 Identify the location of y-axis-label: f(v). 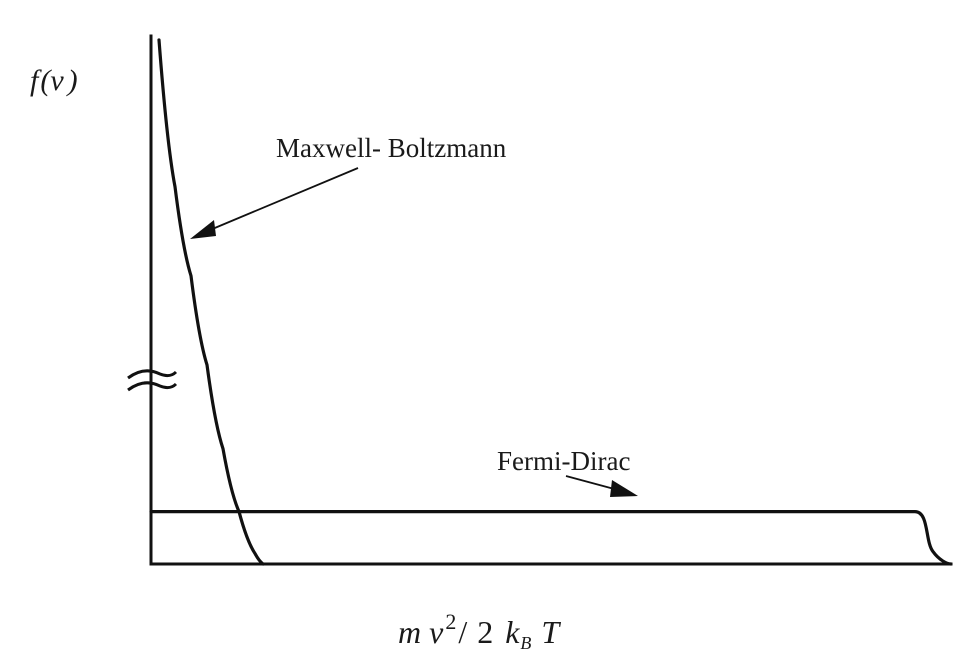
(54, 80).